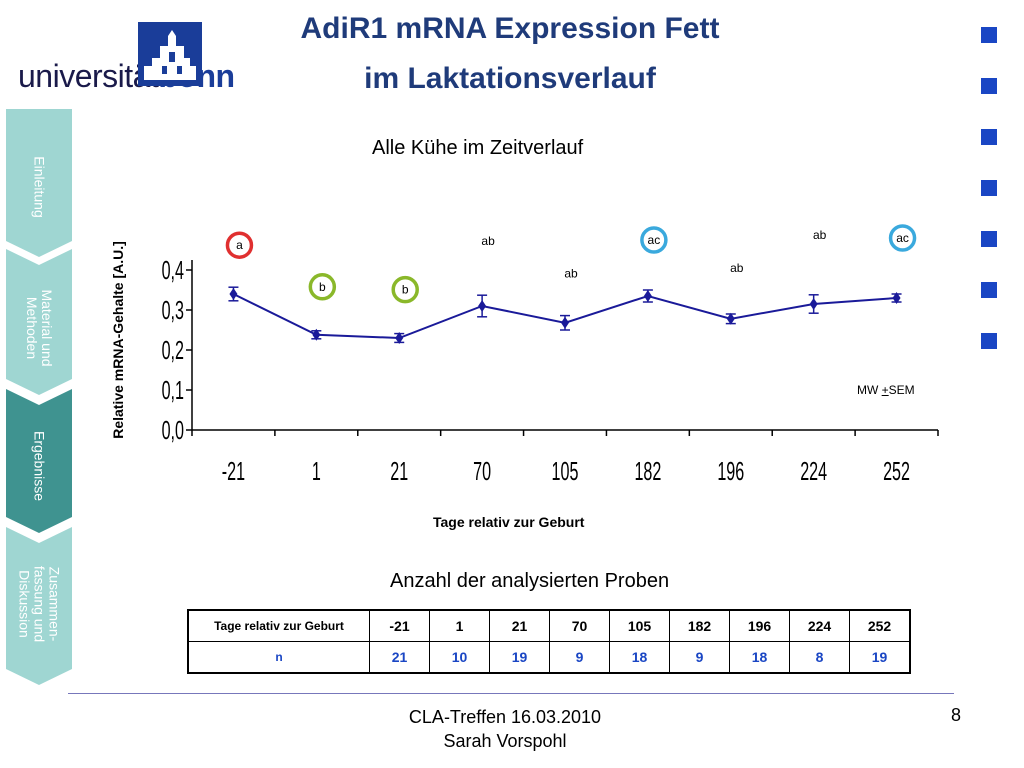 The image size is (1024, 768). What do you see at coordinates (316, 471) in the screenshot?
I see `x-tick-label: 1` at bounding box center [316, 471].